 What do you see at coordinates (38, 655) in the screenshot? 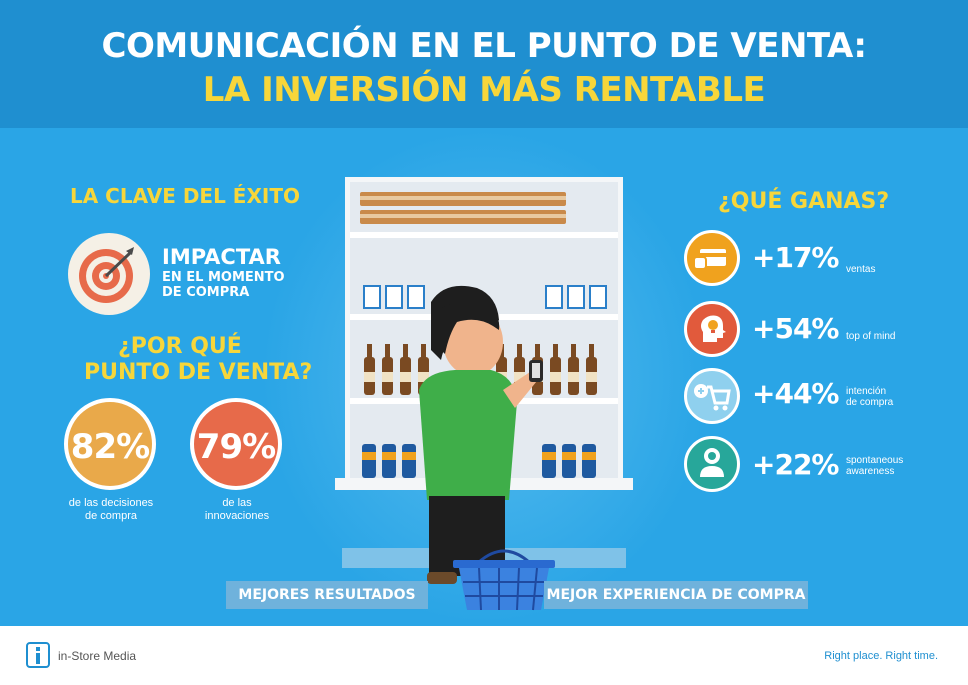
I see `instore-logo-icon` at bounding box center [38, 655].